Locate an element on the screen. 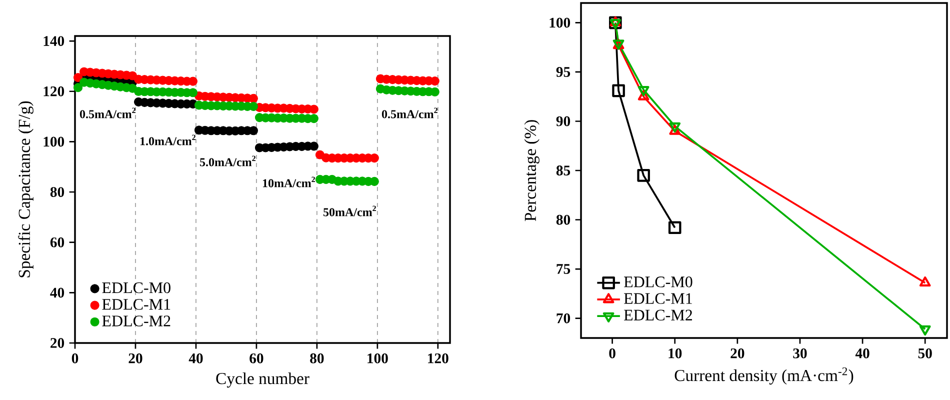  x-axis-title: Current density (mA·cm$^{-2}$) is located at coordinates (764, 376).